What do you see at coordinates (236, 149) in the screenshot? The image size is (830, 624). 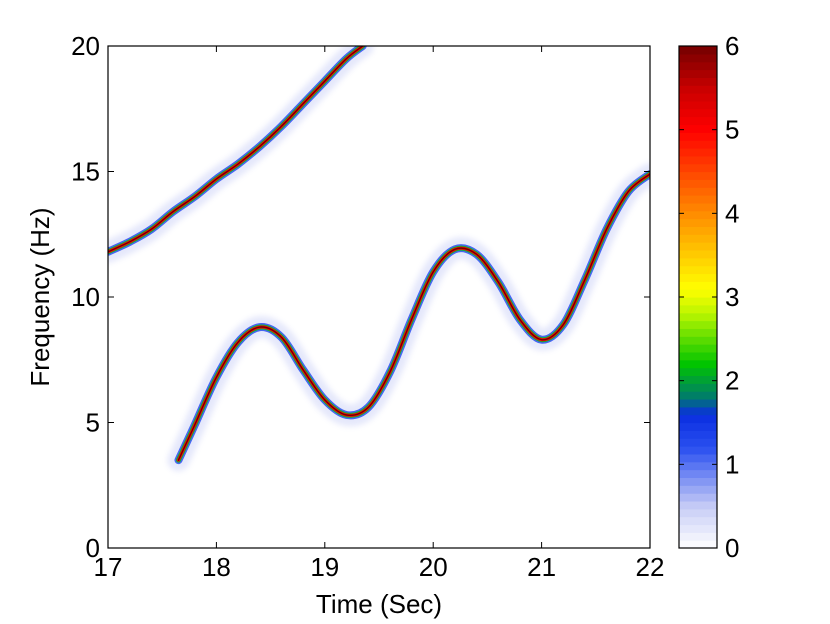 I see `ridge-peak` at bounding box center [236, 149].